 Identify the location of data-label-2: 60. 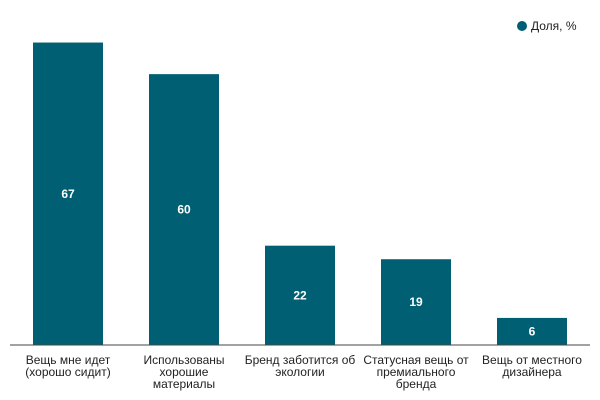
(184, 210).